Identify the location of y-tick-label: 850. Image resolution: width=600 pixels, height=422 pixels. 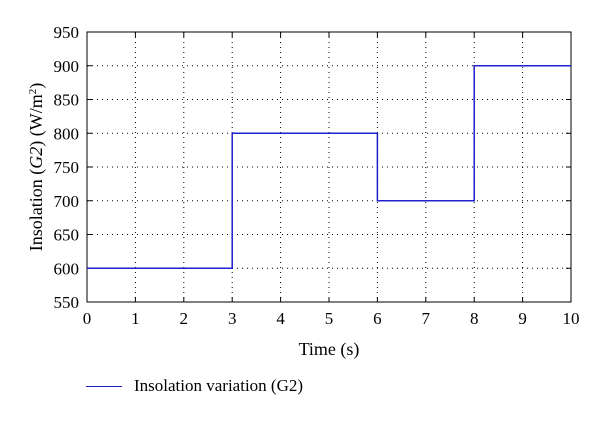
(67, 100).